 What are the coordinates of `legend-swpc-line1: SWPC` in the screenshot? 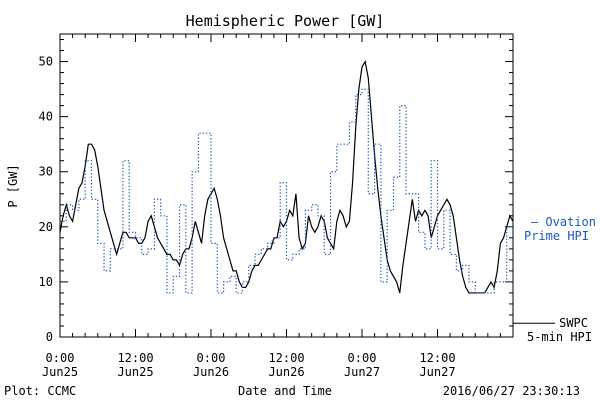 It's located at (573, 323).